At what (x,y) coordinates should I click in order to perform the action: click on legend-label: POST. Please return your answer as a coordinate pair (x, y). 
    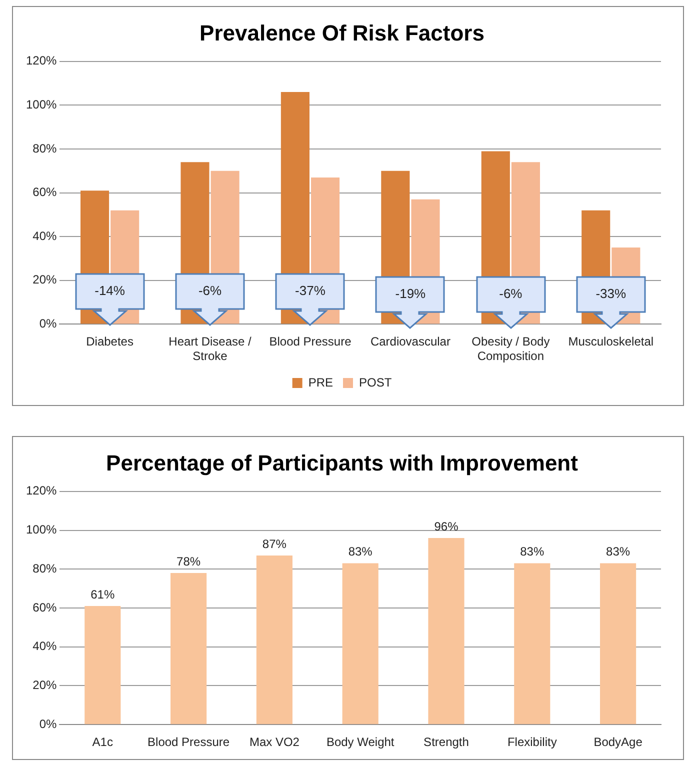
    Looking at the image, I should click on (375, 382).